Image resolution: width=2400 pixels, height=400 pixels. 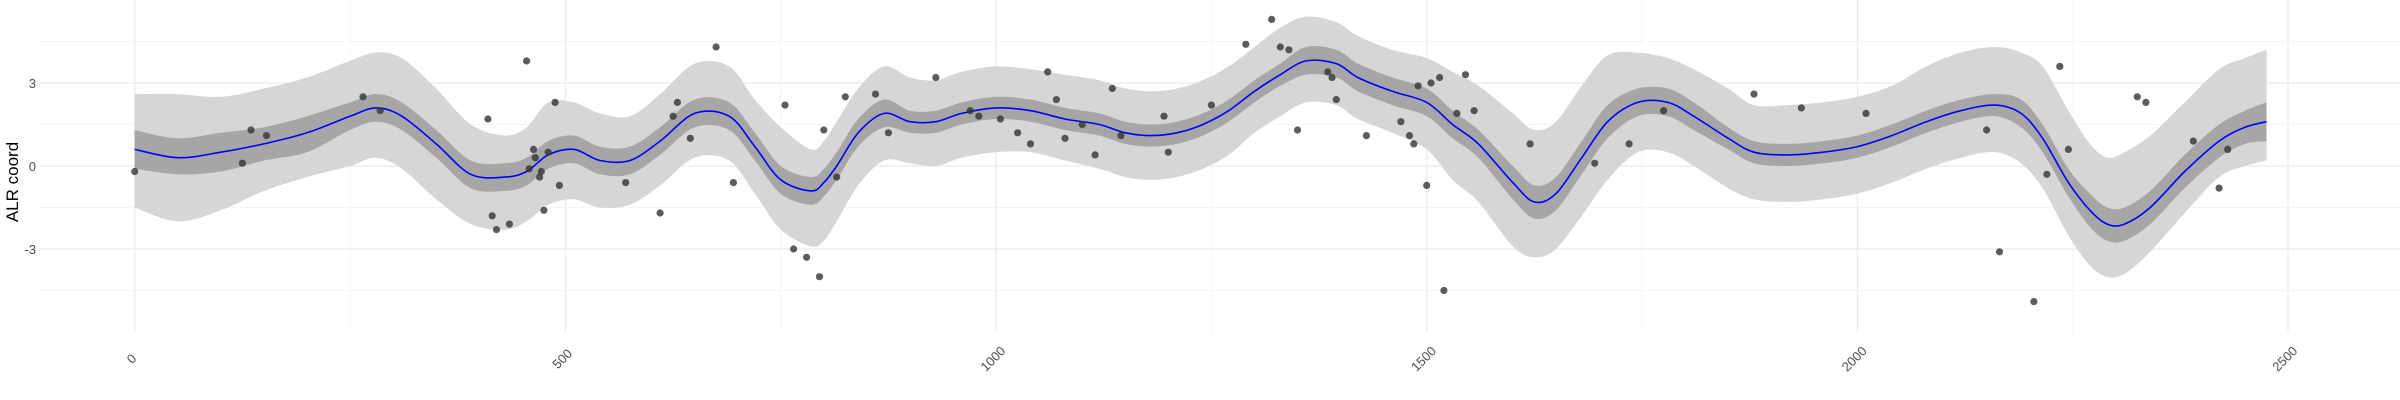 I want to click on x-tick-label: 1500, so click(x=1423, y=358).